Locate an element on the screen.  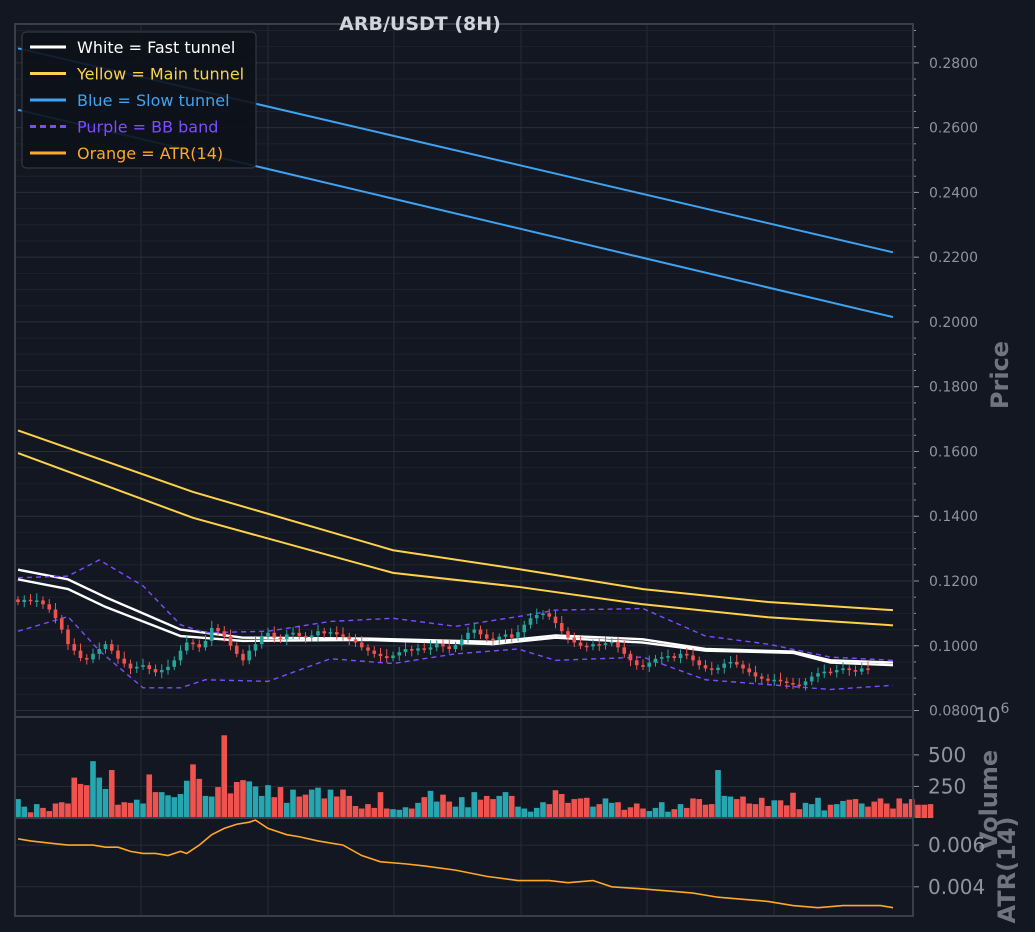
volume-bars is located at coordinates (474, 776).